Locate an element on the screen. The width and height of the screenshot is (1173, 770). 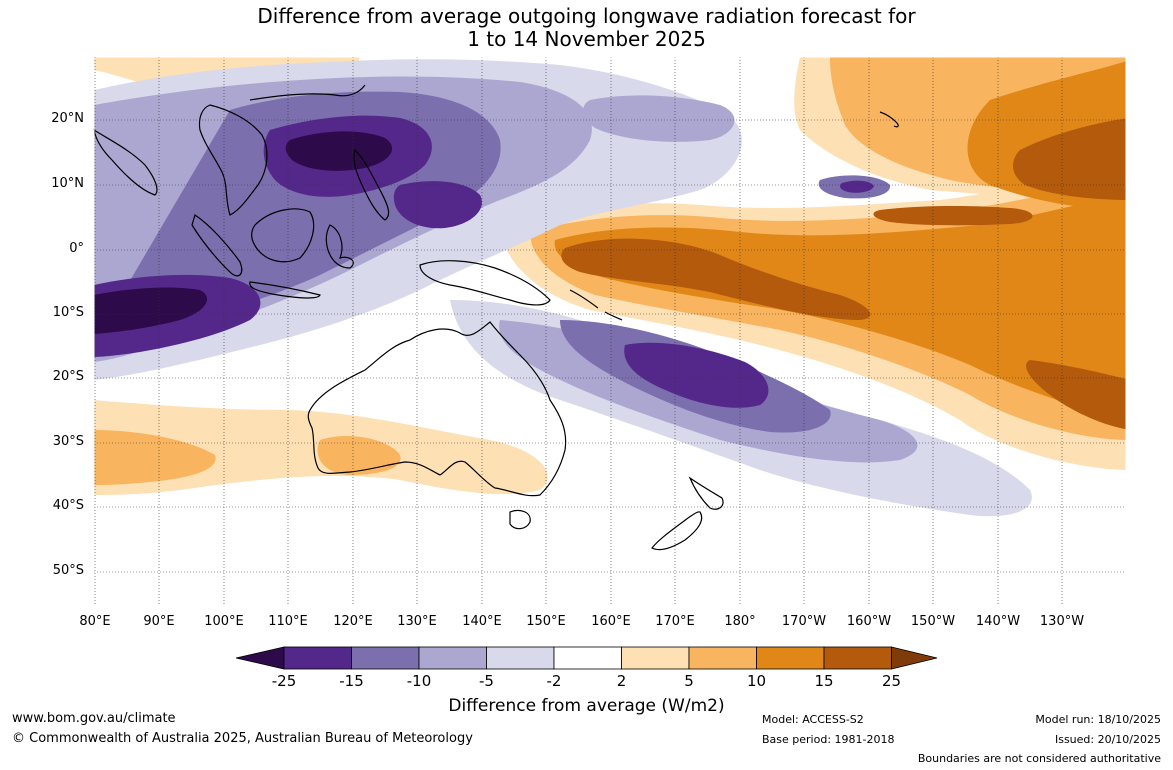
lon-label: 170°E is located at coordinates (675, 621).